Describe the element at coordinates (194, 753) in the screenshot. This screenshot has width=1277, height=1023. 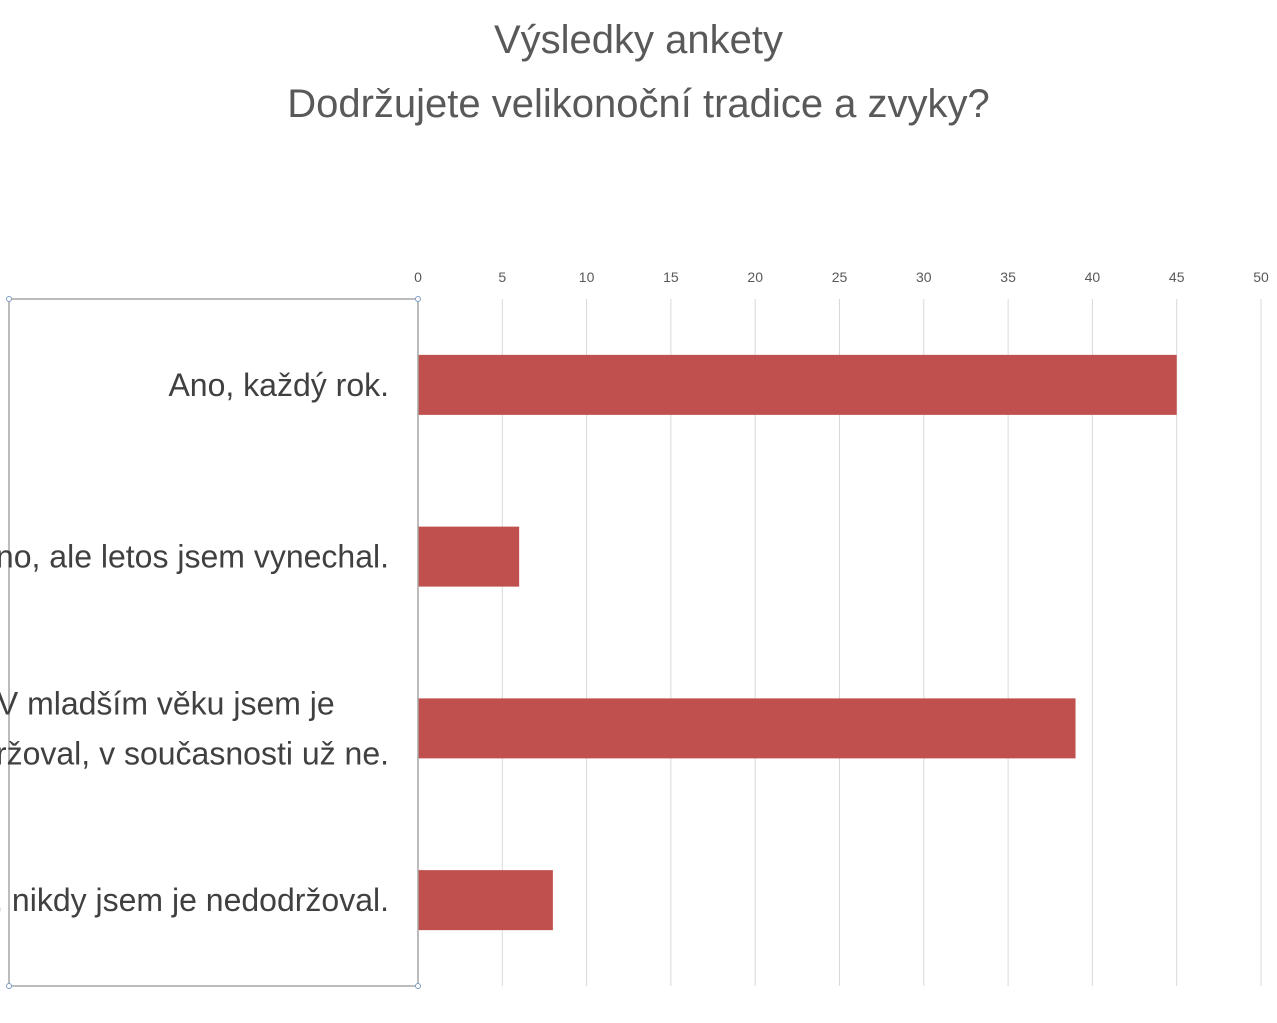
I see `category-label-line: dodržoval, v současnosti už ne.` at that location.